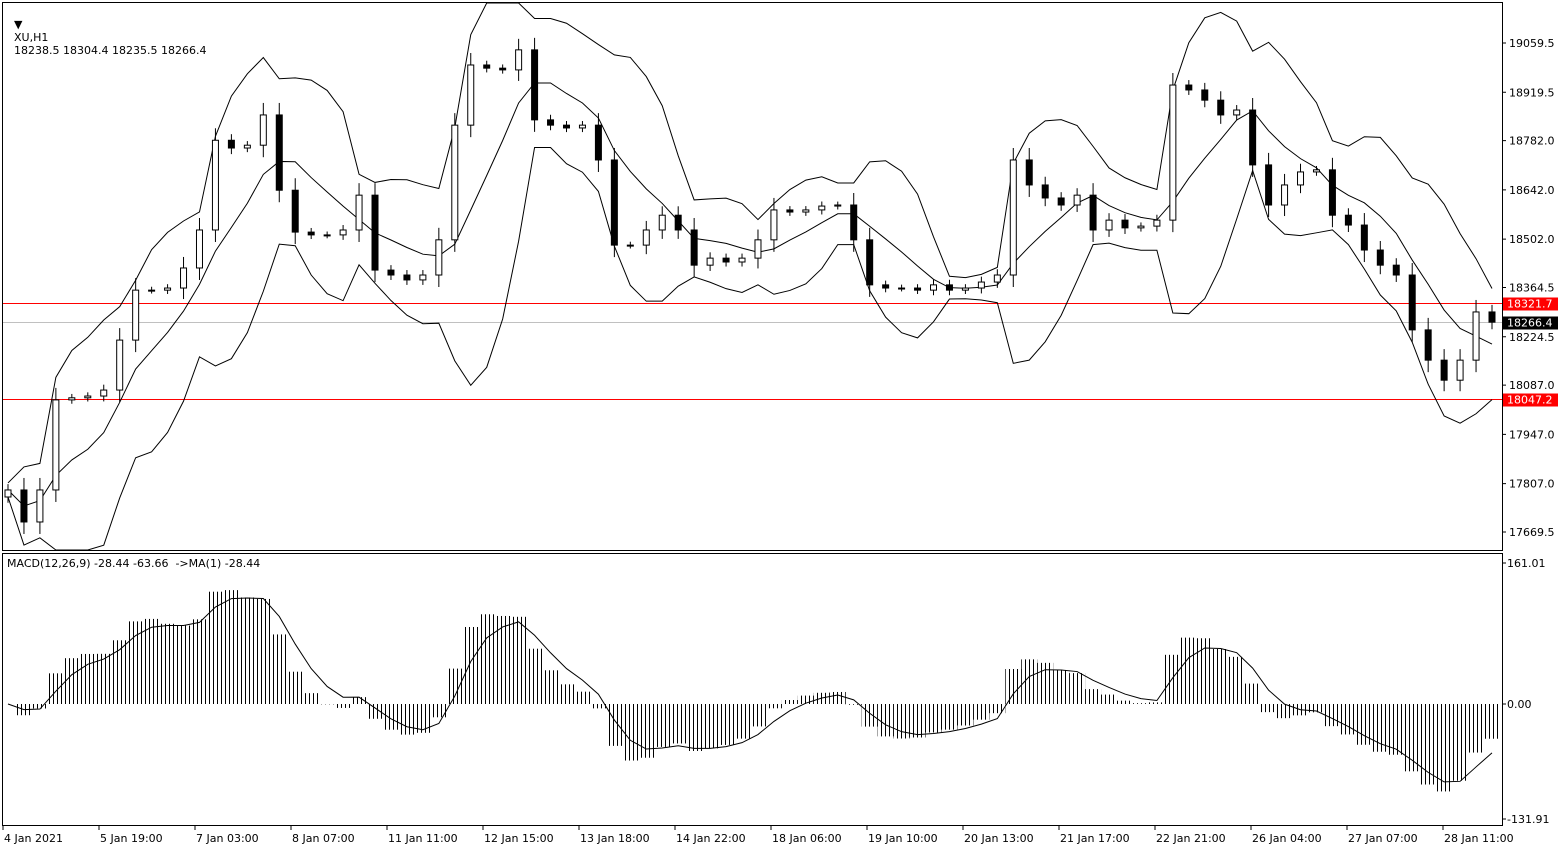  I want to click on level-label: 18047.2, so click(1530, 400).